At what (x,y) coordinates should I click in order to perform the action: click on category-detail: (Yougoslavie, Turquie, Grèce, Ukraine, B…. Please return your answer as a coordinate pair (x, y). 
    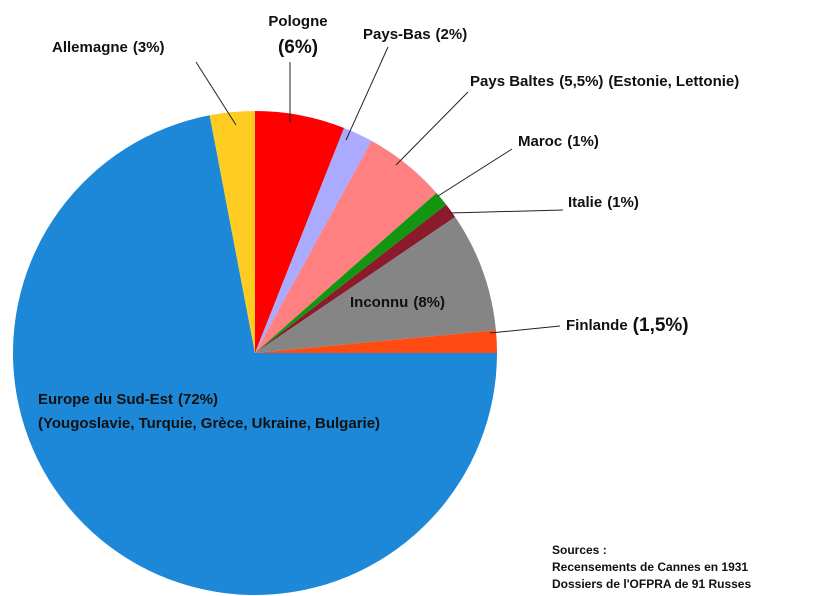
    Looking at the image, I should click on (209, 423).